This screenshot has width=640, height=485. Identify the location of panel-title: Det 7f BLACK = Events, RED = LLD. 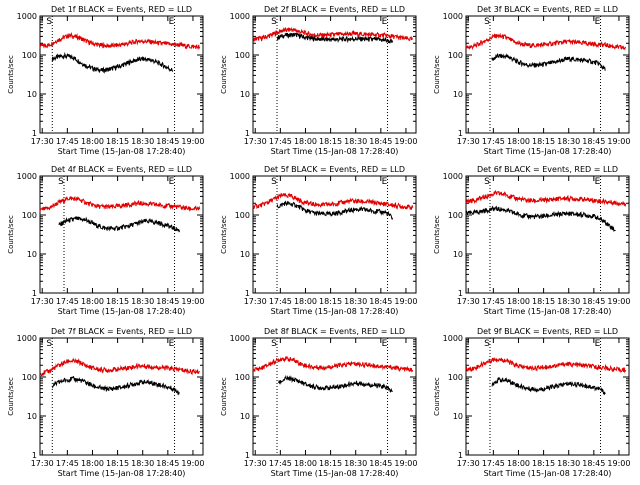
(121, 331).